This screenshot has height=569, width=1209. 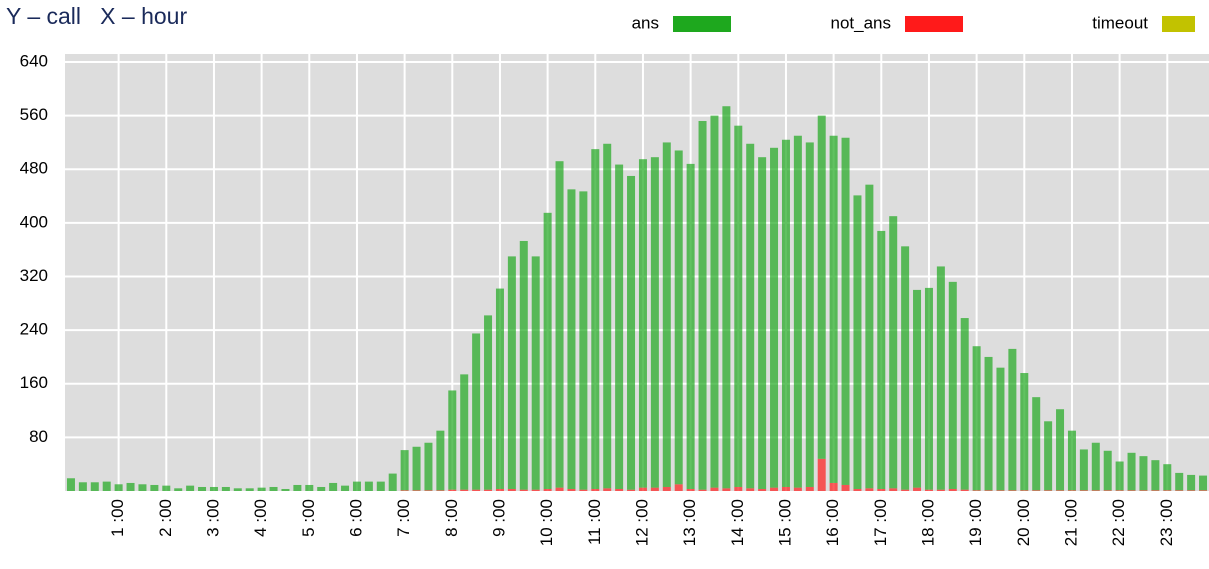 What do you see at coordinates (212, 518) in the screenshot?
I see `x-tick-label: 3 :00` at bounding box center [212, 518].